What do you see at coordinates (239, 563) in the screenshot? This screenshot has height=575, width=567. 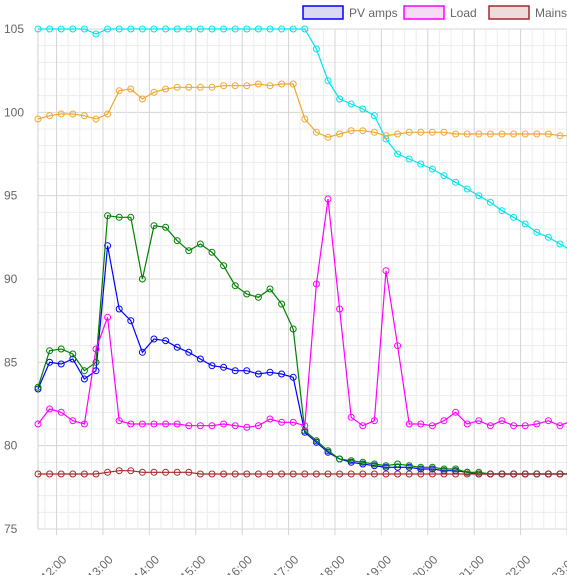 I see `x-tick-label: 16:00` at bounding box center [239, 563].